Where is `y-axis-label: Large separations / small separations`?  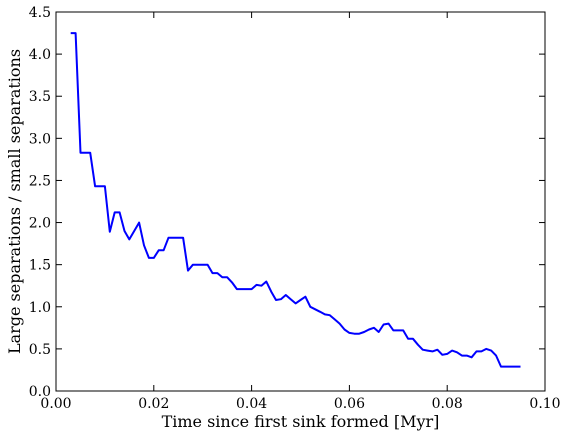
y-axis-label: Large separations / small separations is located at coordinates (14, 201).